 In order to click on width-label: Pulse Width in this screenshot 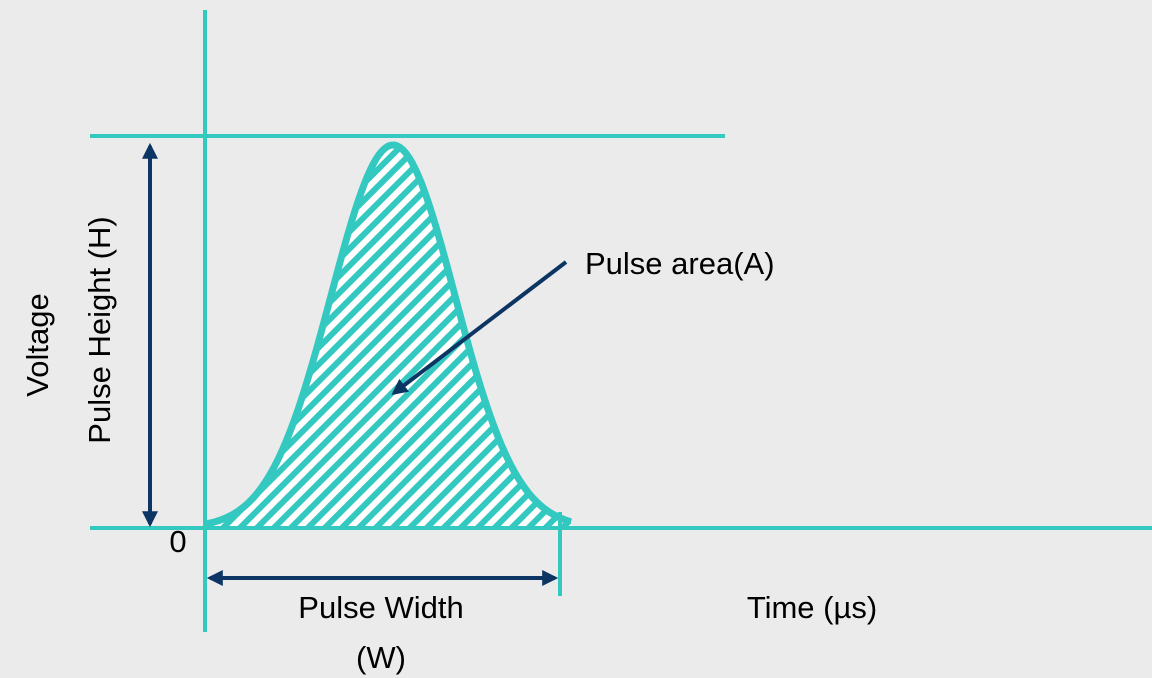, I will do `click(380, 607)`.